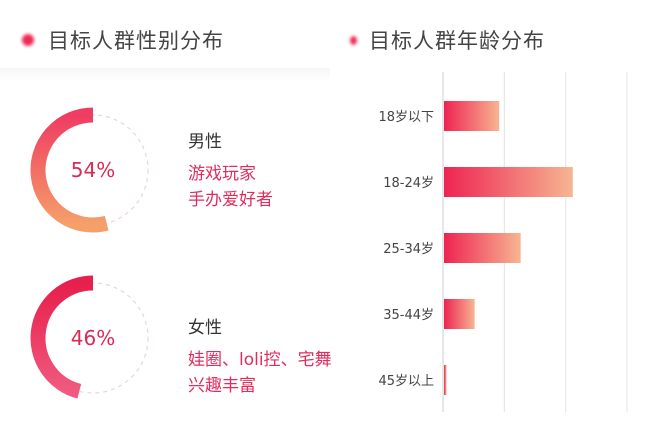  I want to click on category-label: 35-44岁, so click(408, 315).